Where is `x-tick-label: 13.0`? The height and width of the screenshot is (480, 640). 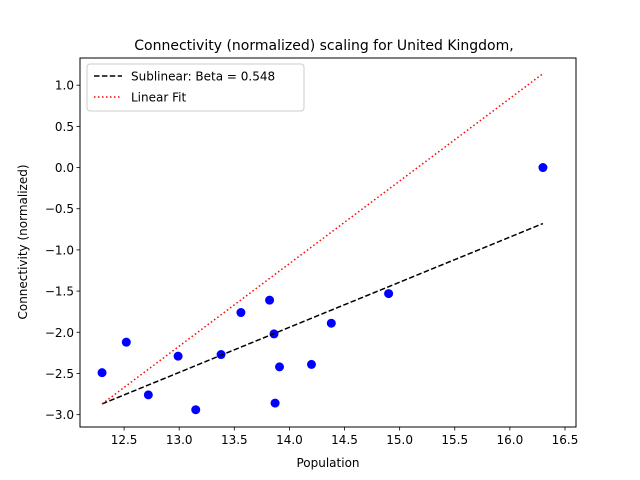 x-tick-label: 13.0 is located at coordinates (179, 440).